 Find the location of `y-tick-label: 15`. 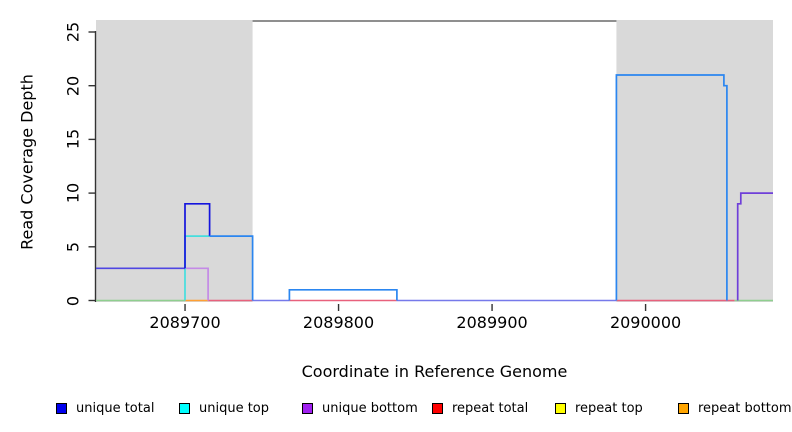

y-tick-label: 15 is located at coordinates (73, 139).